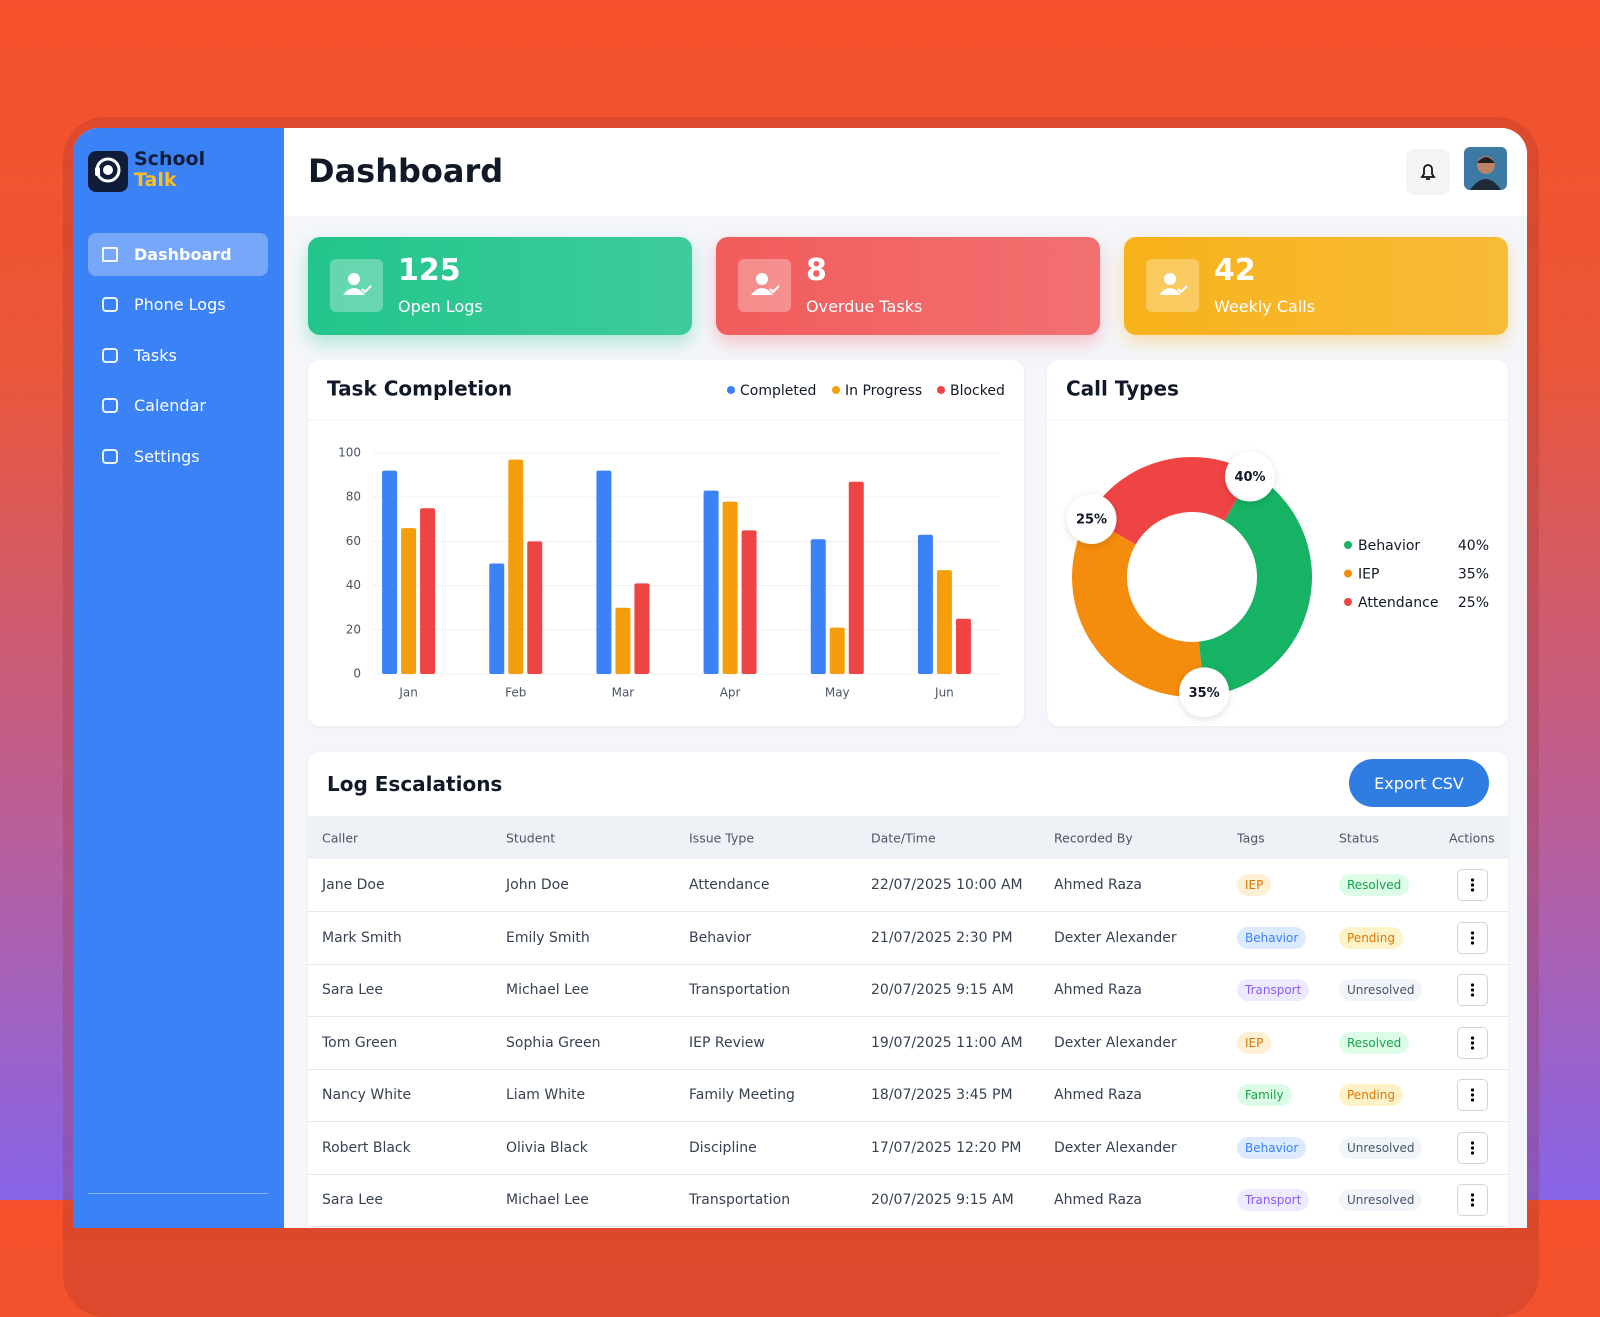 This screenshot has height=1317, width=1600. I want to click on bell-button, so click(1428, 172).